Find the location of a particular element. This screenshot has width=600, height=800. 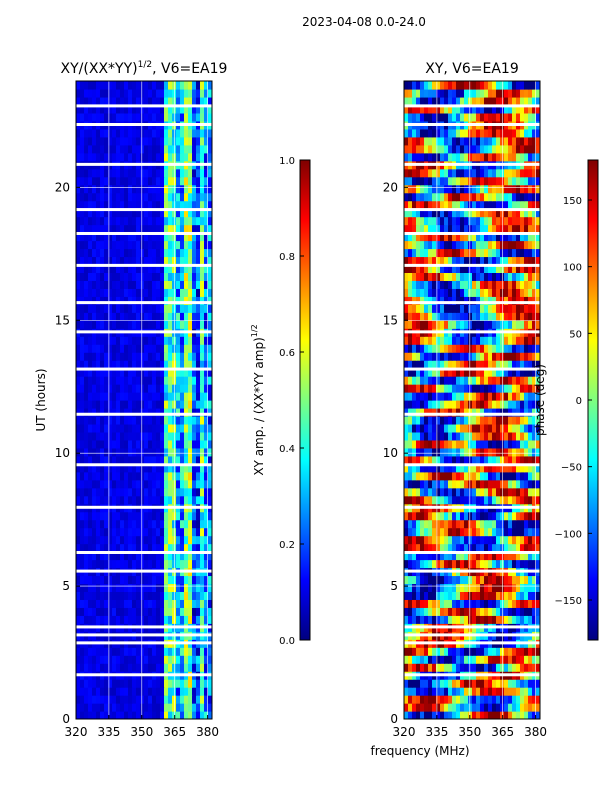

amplitude-y-tick-label: 5 is located at coordinates (66, 586).